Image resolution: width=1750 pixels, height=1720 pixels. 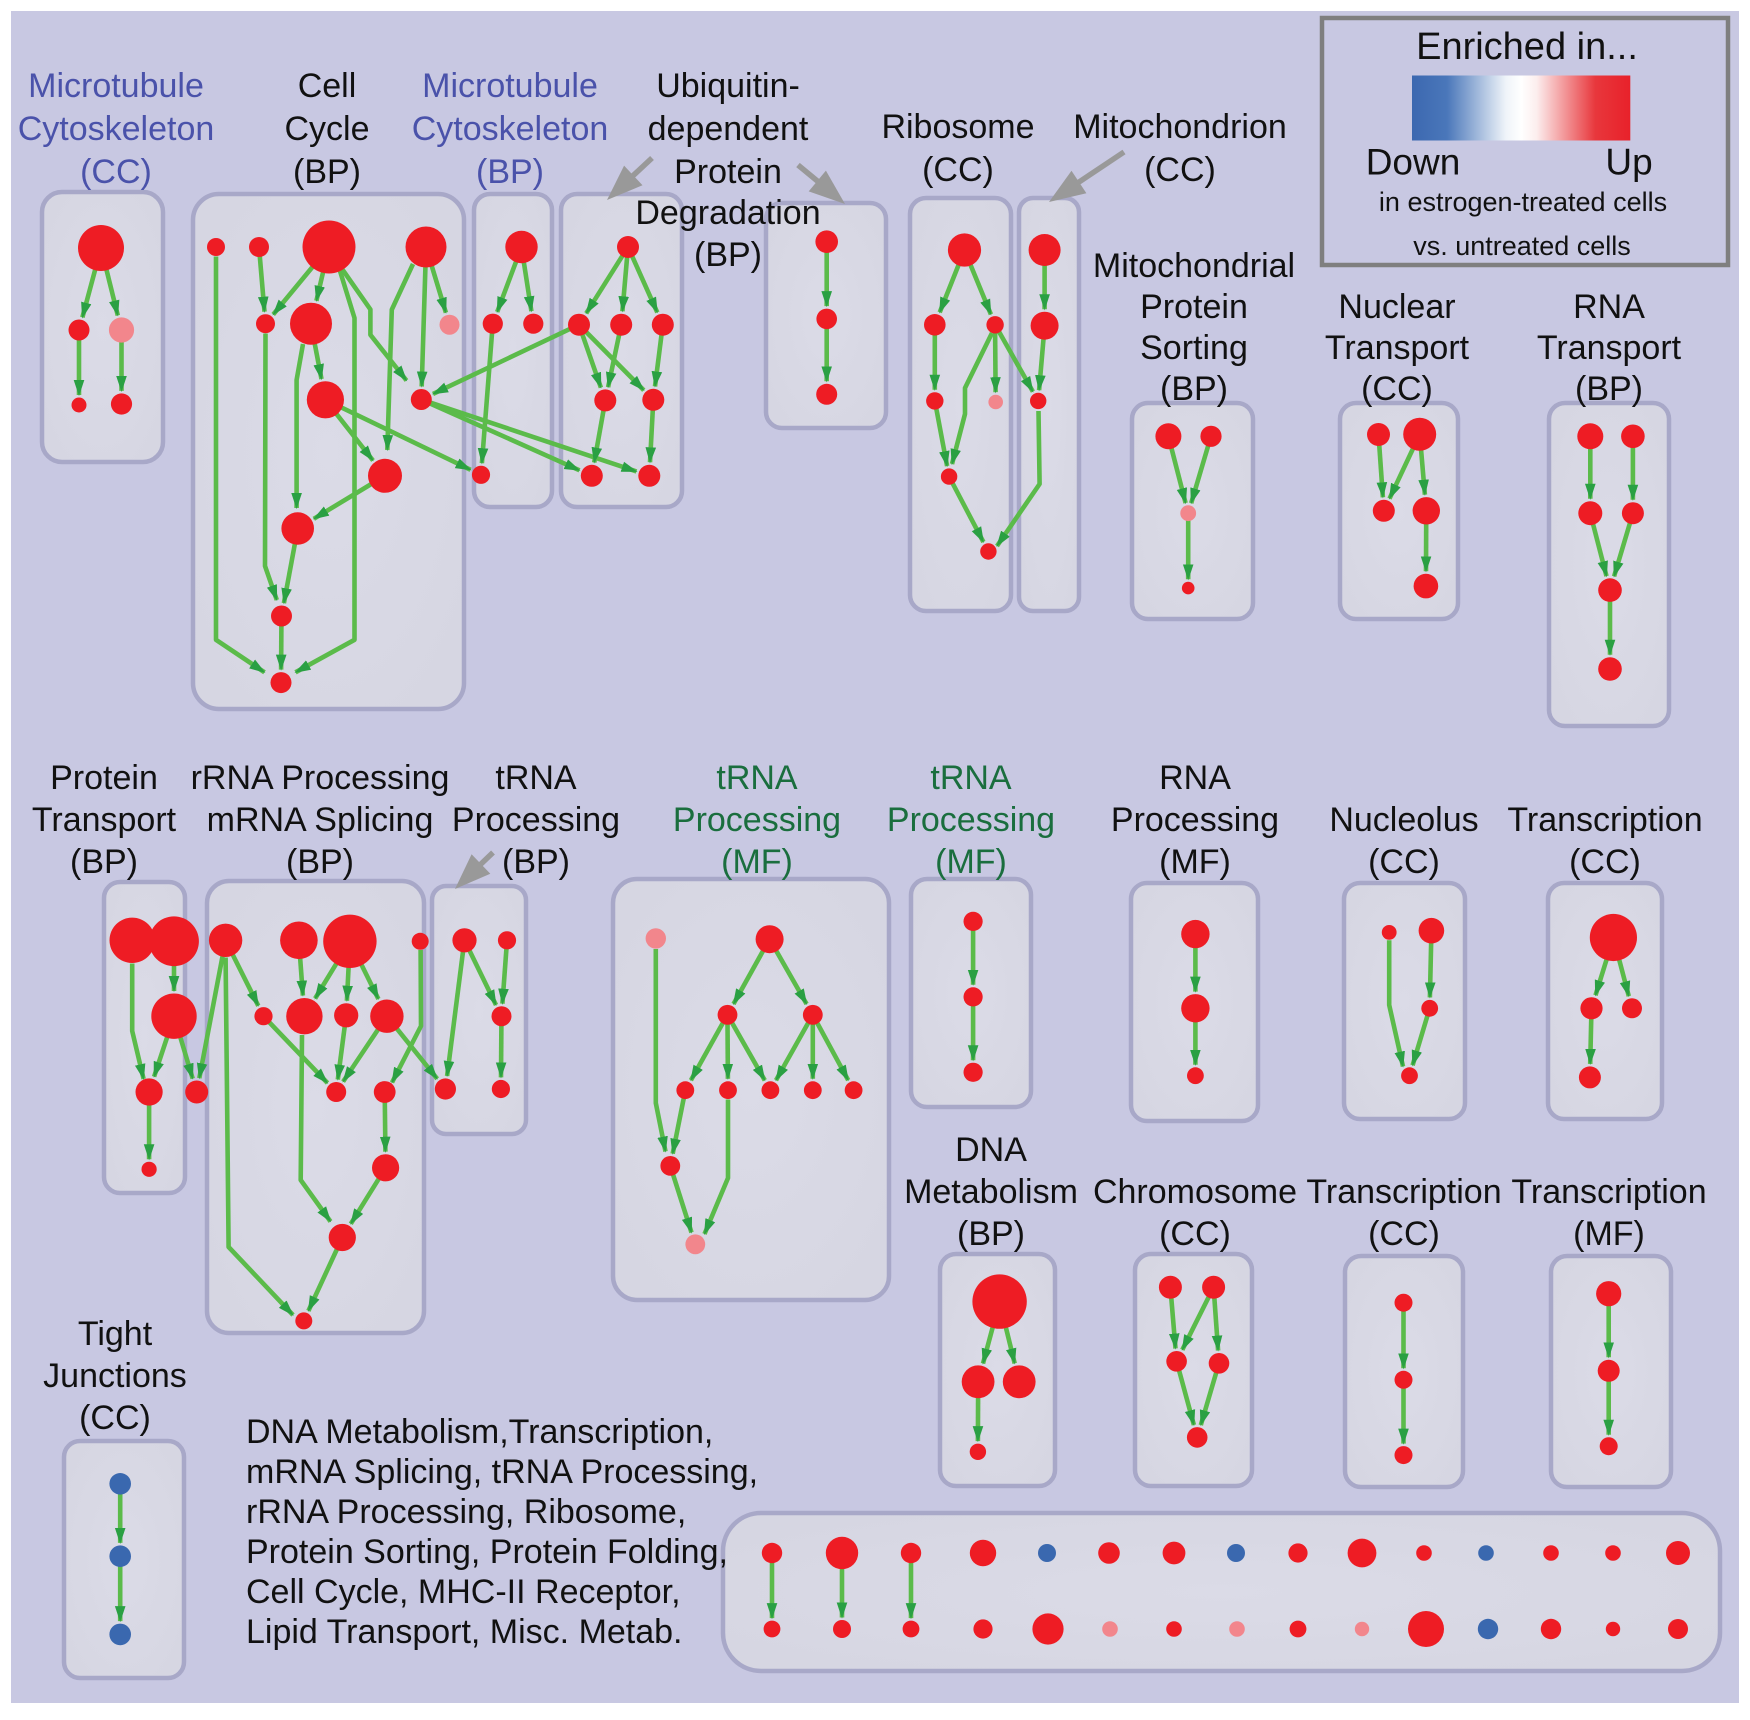 What do you see at coordinates (1522, 246) in the screenshot?
I see `svg-text: vs. untreated cells` at bounding box center [1522, 246].